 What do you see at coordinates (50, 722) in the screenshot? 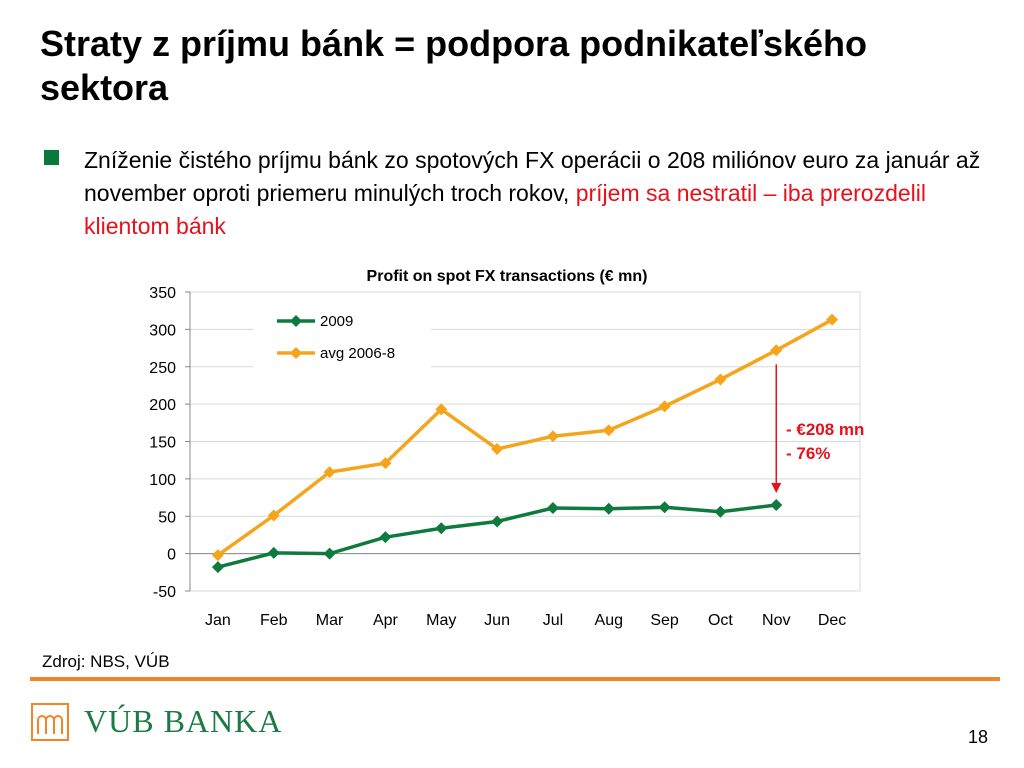
I see `vub-logo-icon` at bounding box center [50, 722].